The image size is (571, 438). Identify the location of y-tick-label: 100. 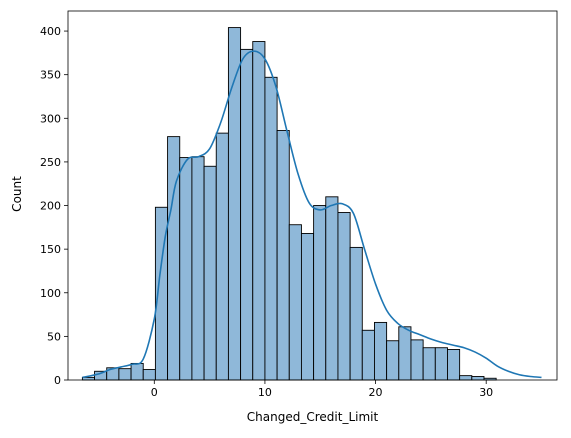
(50, 293).